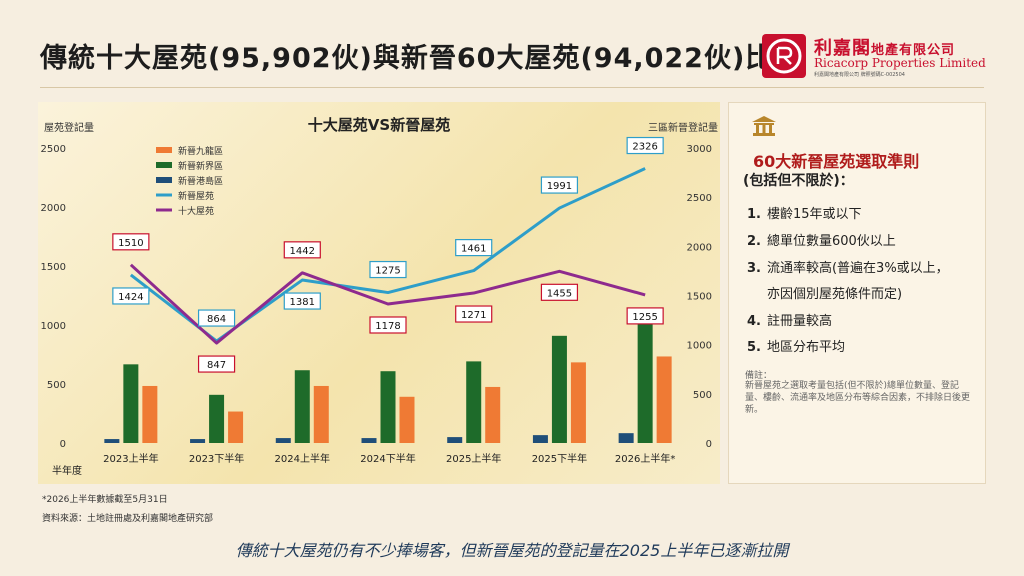  What do you see at coordinates (798, 181) in the screenshot?
I see `criteria-subtitle: (包括但不限於)：` at bounding box center [798, 181].